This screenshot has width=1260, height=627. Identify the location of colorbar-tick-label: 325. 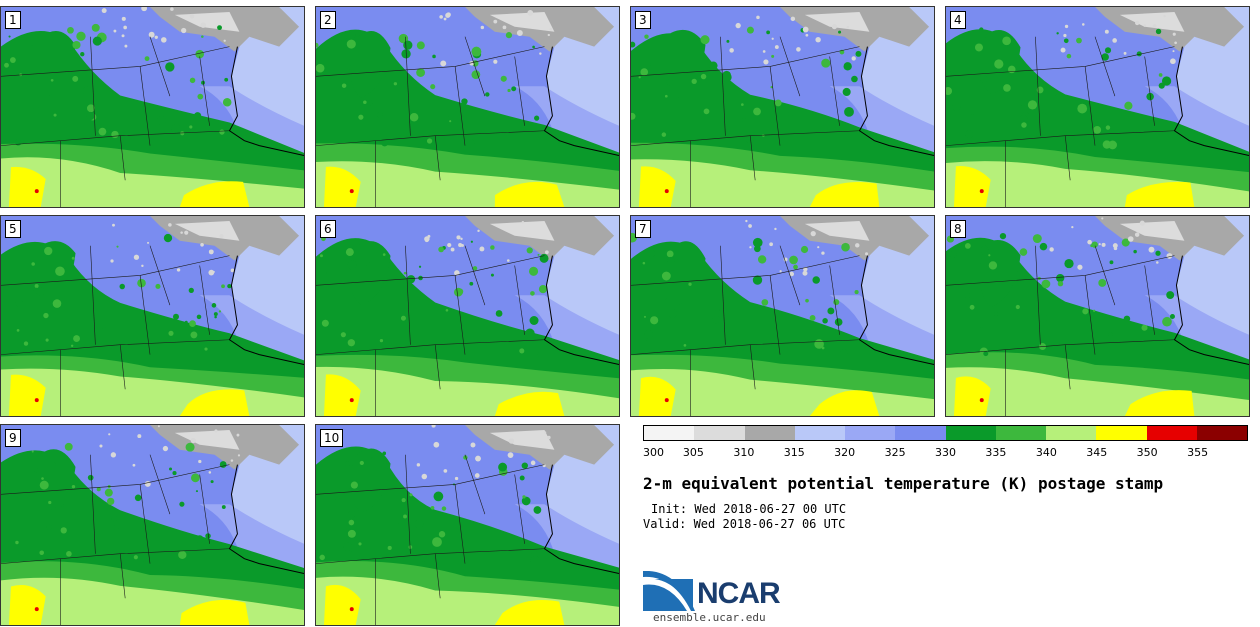
(895, 452).